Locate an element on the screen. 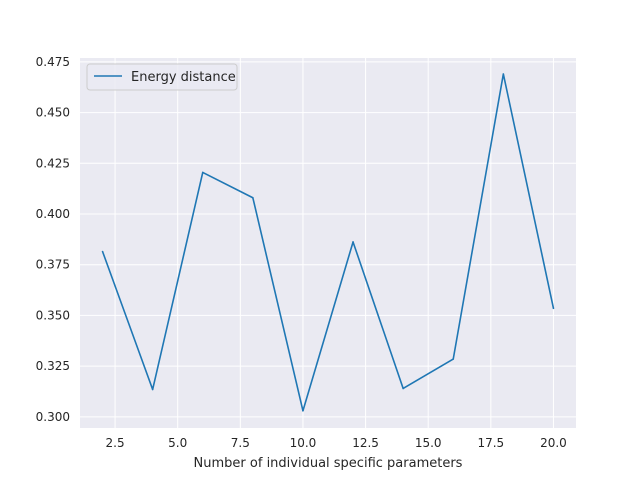 Image resolution: width=640 pixels, height=480 pixels. legend-series-label: Energy distance is located at coordinates (183, 77).